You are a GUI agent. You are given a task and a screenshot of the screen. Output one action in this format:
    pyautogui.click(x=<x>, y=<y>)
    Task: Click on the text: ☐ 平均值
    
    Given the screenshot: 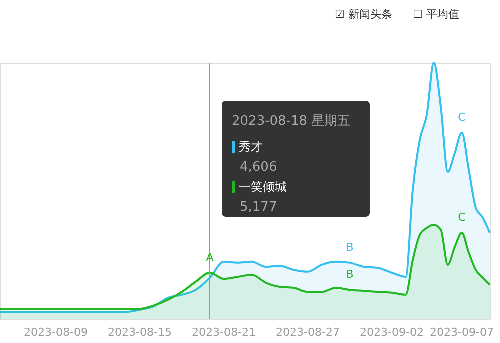 What is the action you would take?
    pyautogui.click(x=436, y=14)
    